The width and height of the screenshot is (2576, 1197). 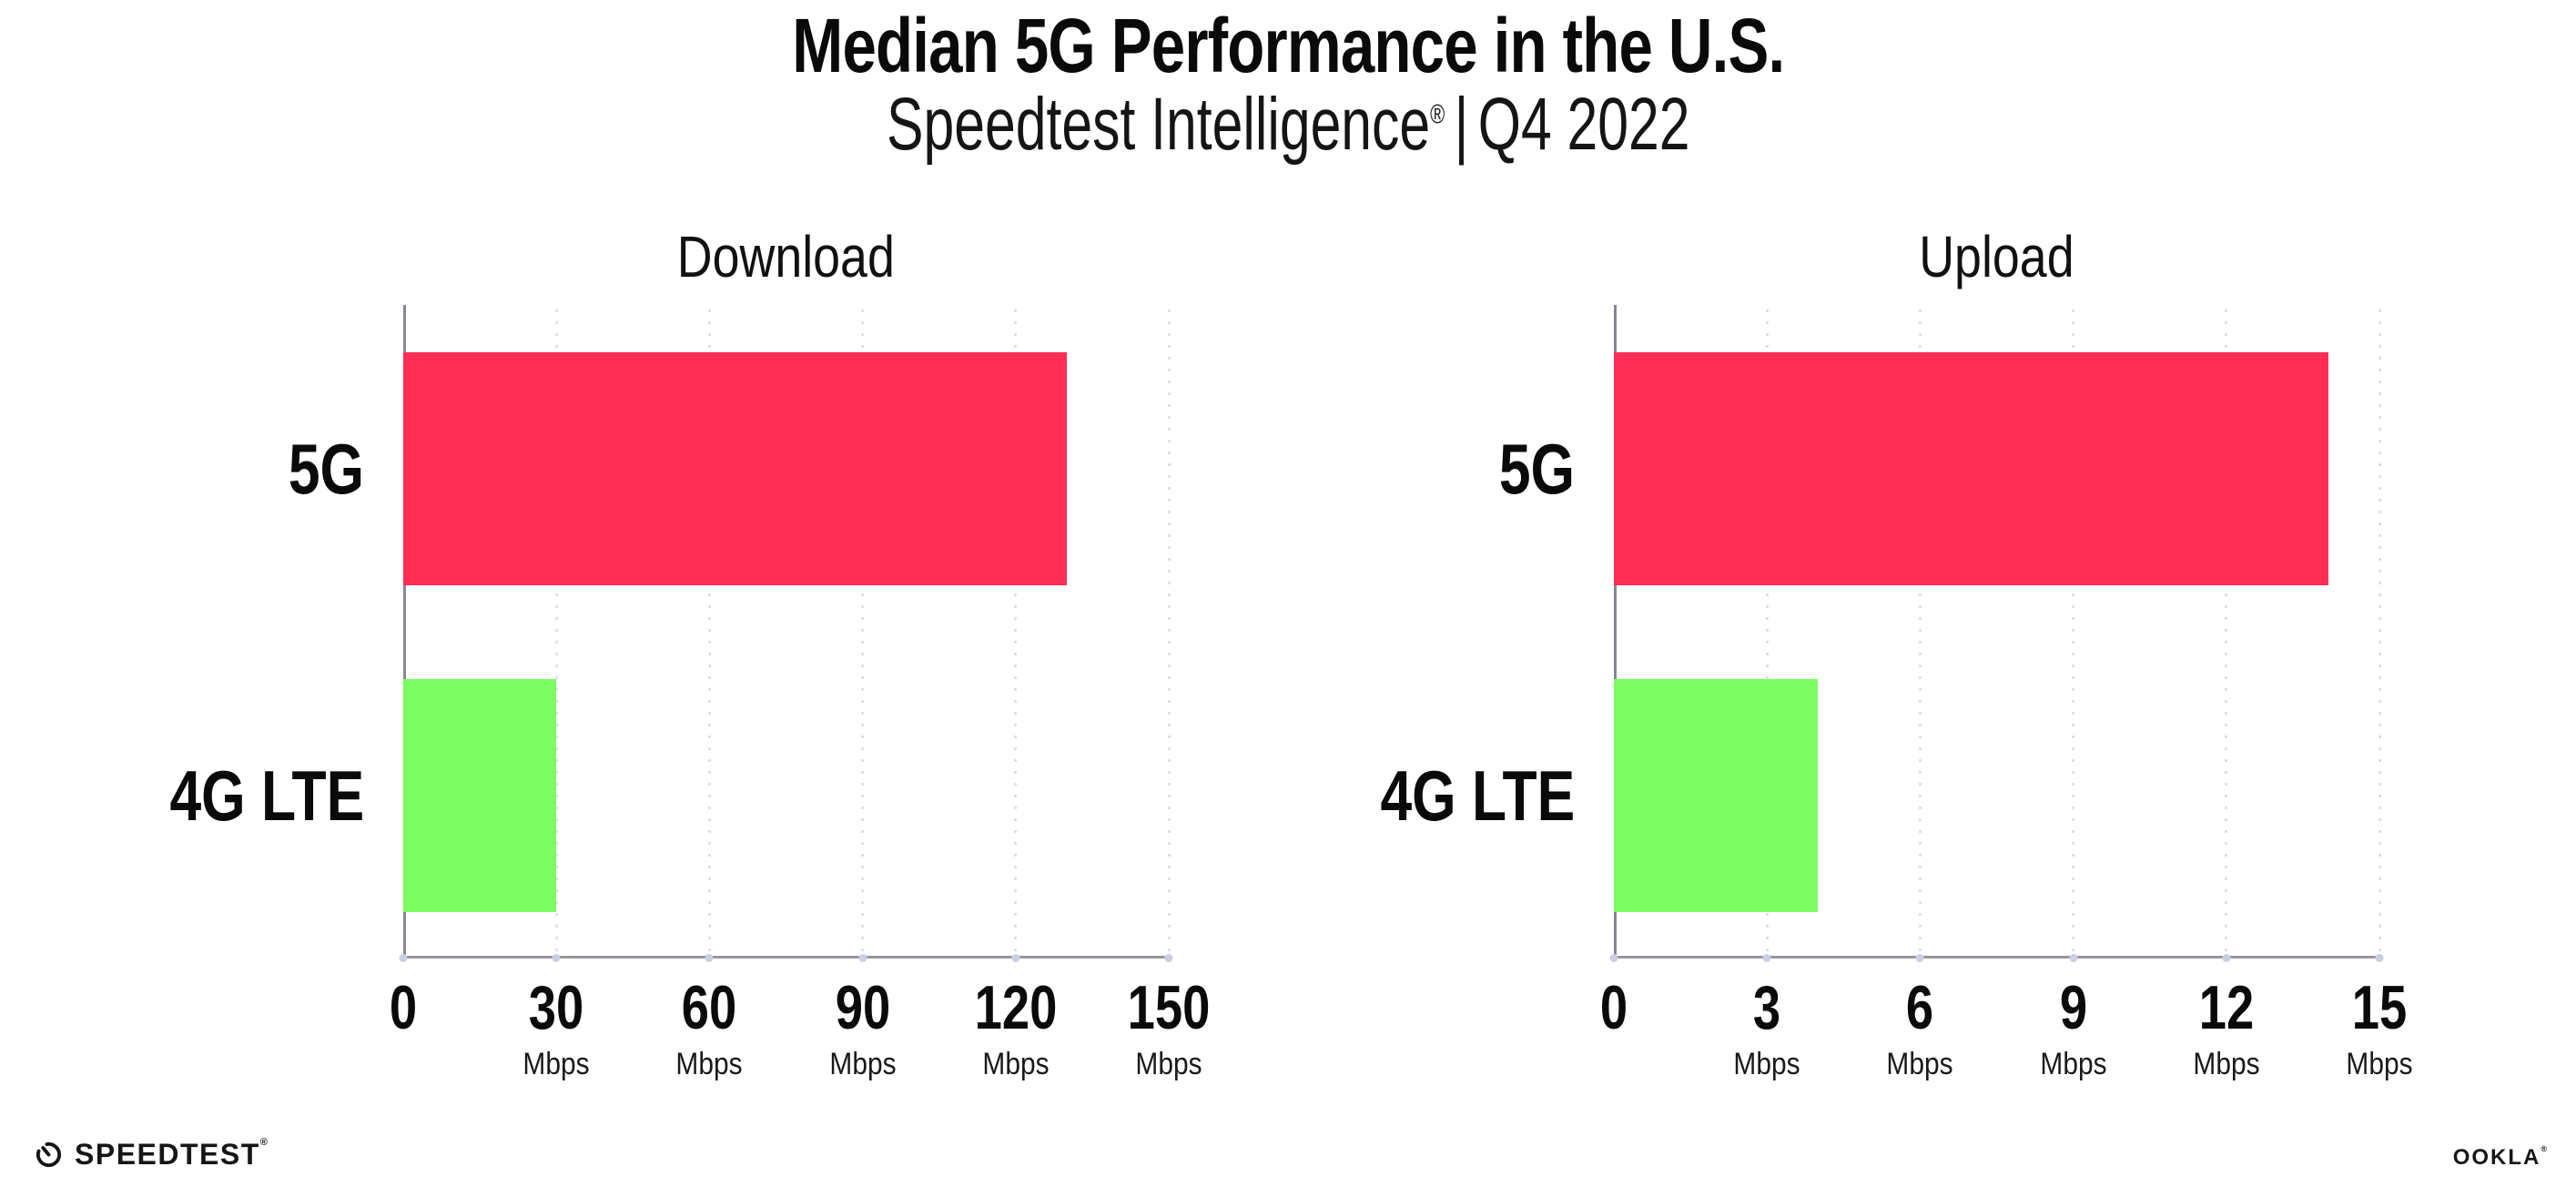 I want to click on speedtest-gauge-icon, so click(x=49, y=1154).